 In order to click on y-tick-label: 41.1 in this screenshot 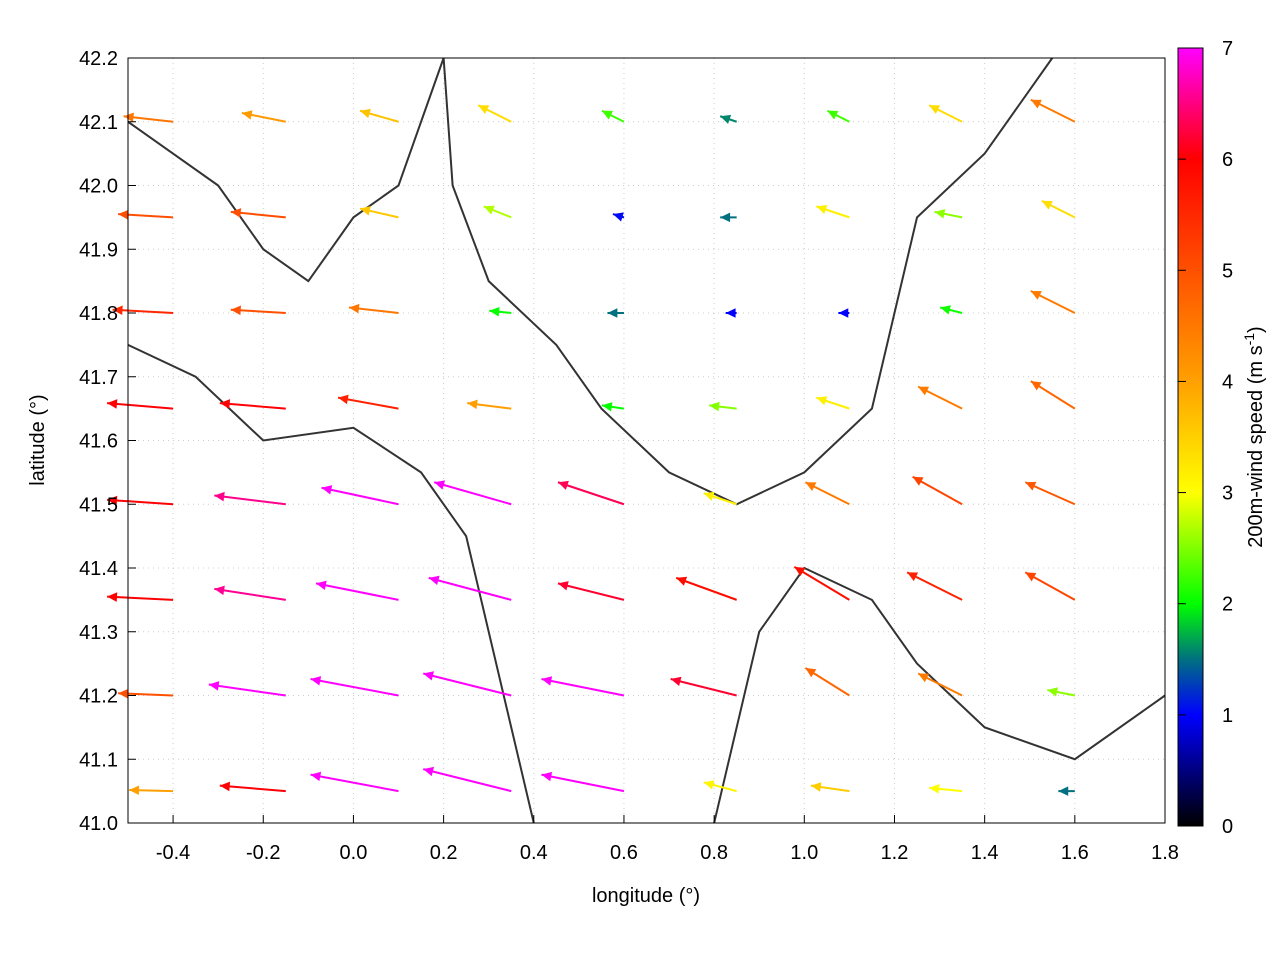, I will do `click(98, 760)`.